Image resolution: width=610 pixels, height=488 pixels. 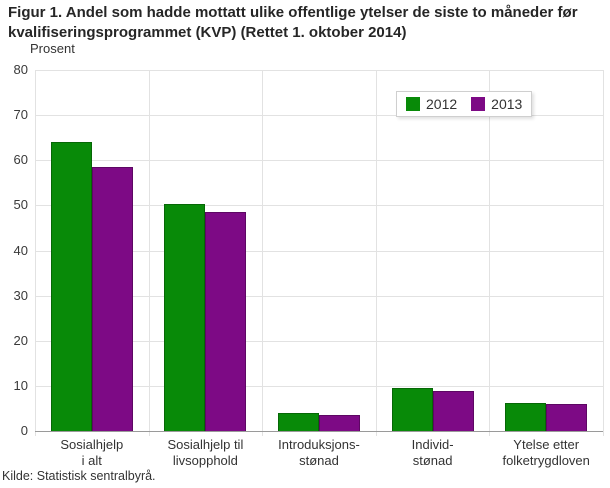 I want to click on y-tick-label: 80, so click(x=20, y=69).